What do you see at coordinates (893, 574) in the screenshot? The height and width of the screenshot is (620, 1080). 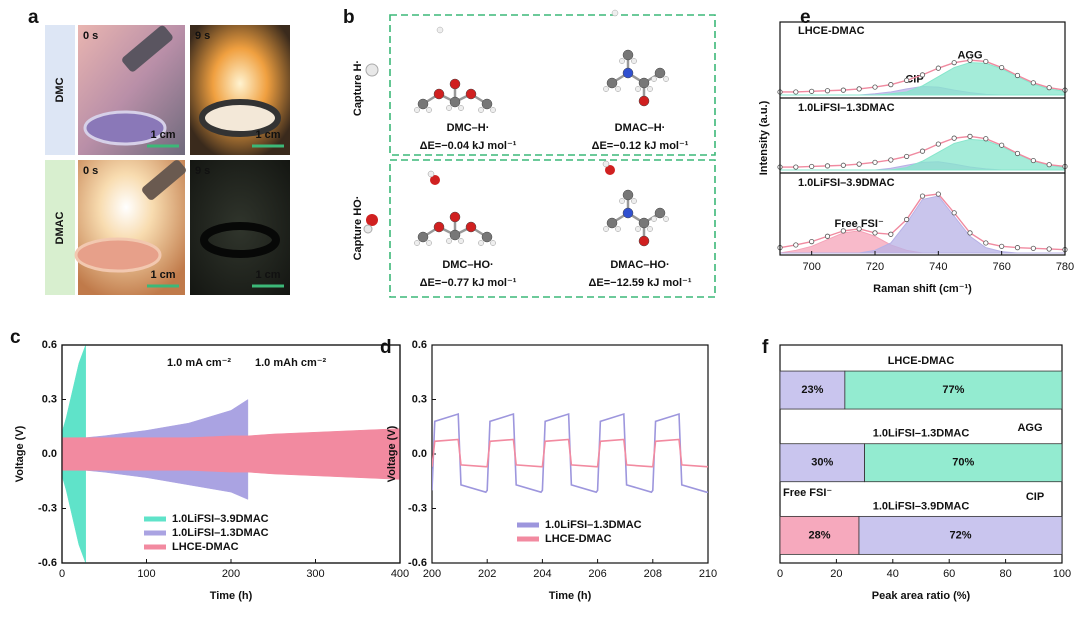 I see `x-tick-label: 40` at bounding box center [893, 574].